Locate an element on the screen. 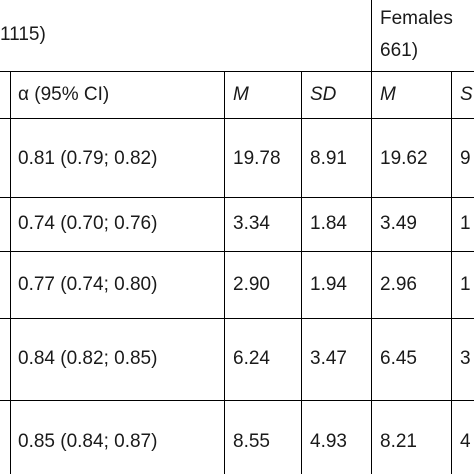 Image resolution: width=474 pixels, height=474 pixels. group-header-females: Females is located at coordinates (416, 18).